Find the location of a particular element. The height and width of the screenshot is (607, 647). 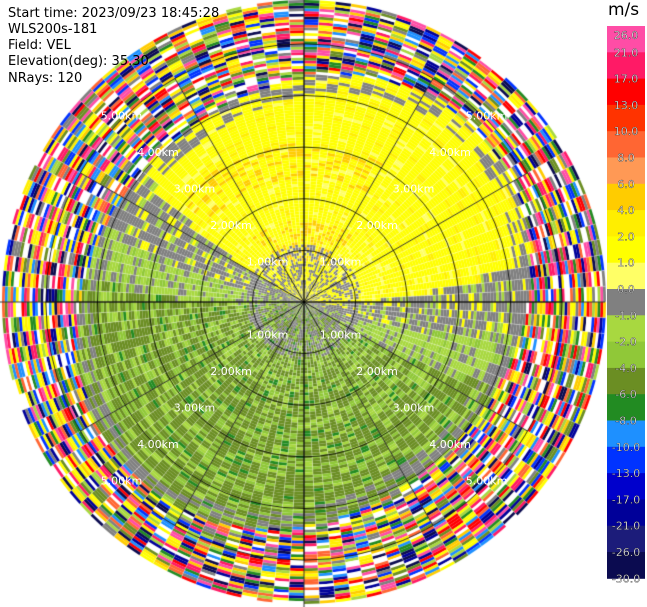

colorbar-tick-label: -2.0 is located at coordinates (625, 342).